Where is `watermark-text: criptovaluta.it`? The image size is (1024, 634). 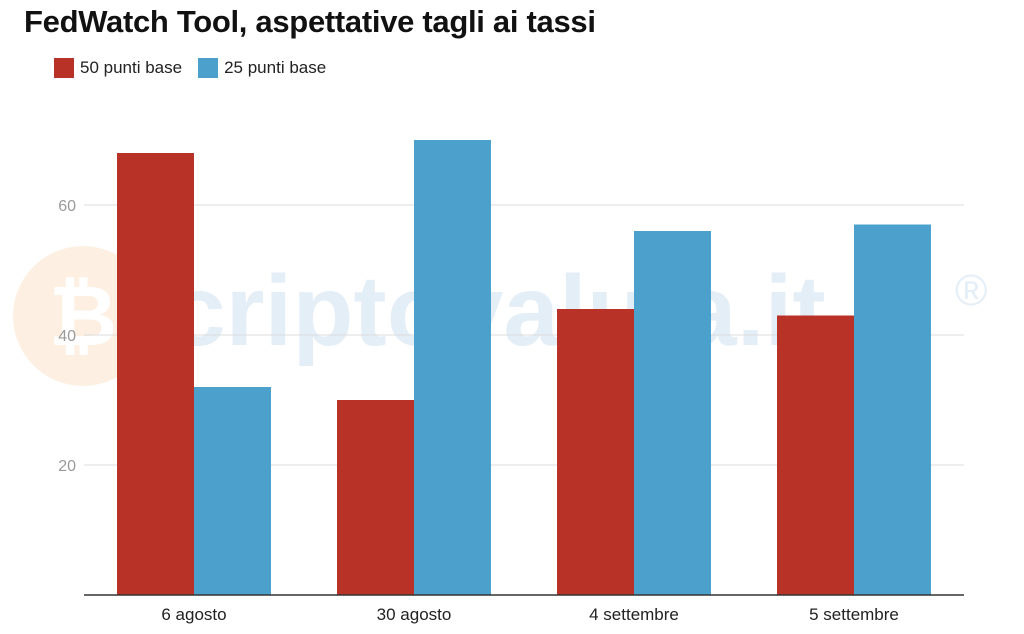 watermark-text: criptovaluta.it is located at coordinates (498, 311).